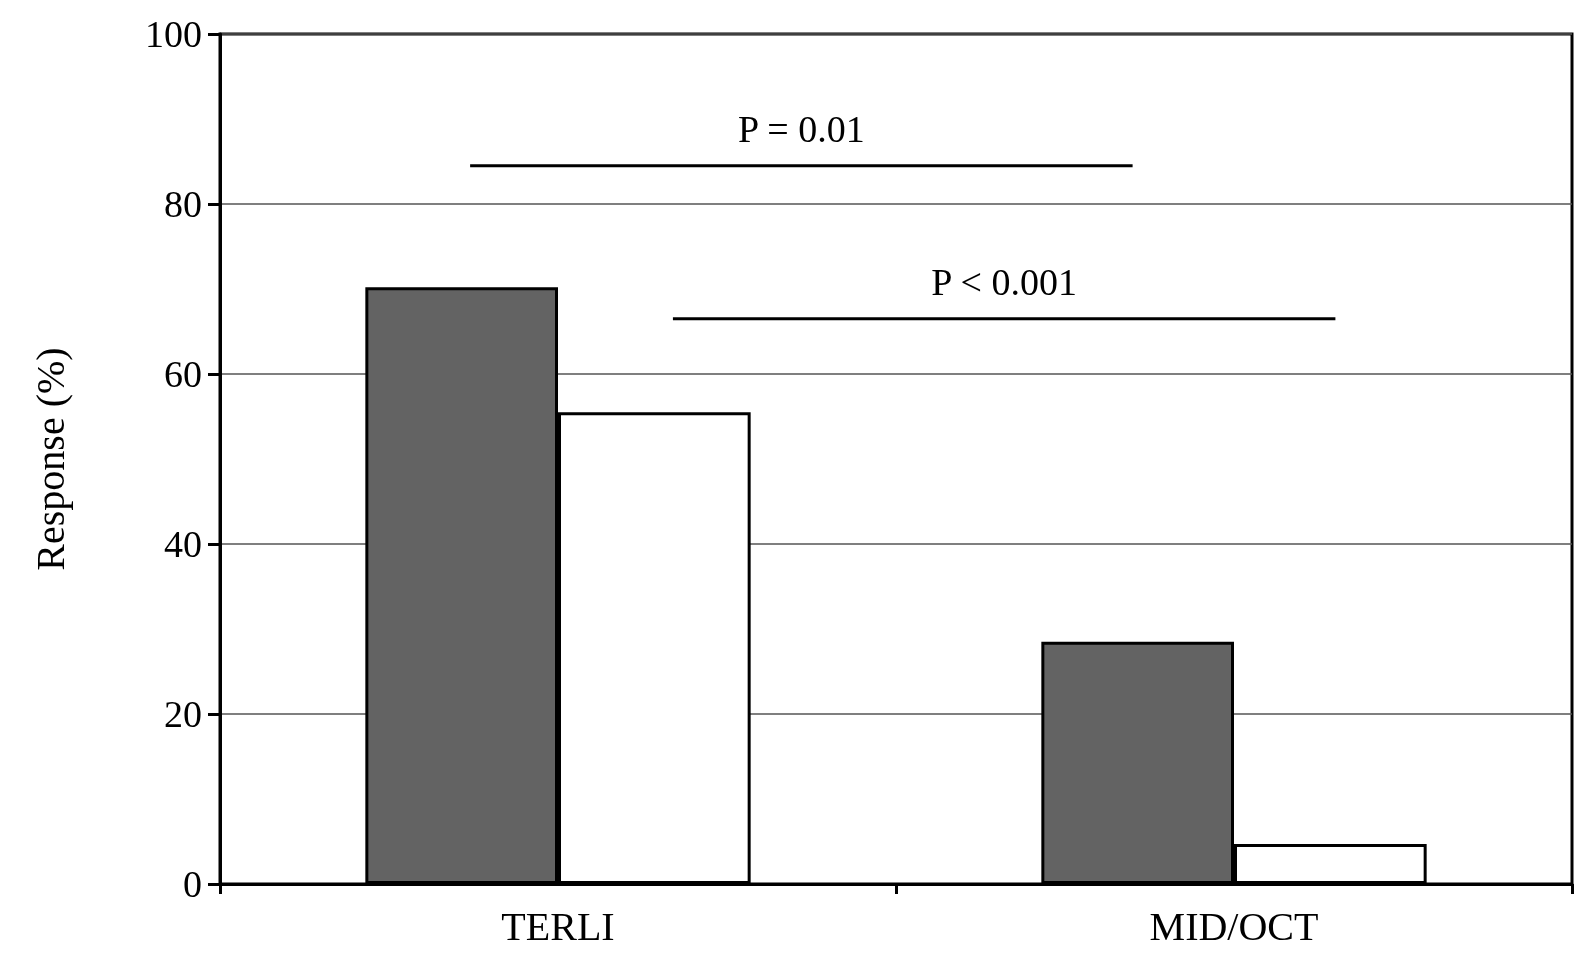 The image size is (1583, 976). What do you see at coordinates (1004, 281) in the screenshot?
I see `annotation: P < 0.001` at bounding box center [1004, 281].